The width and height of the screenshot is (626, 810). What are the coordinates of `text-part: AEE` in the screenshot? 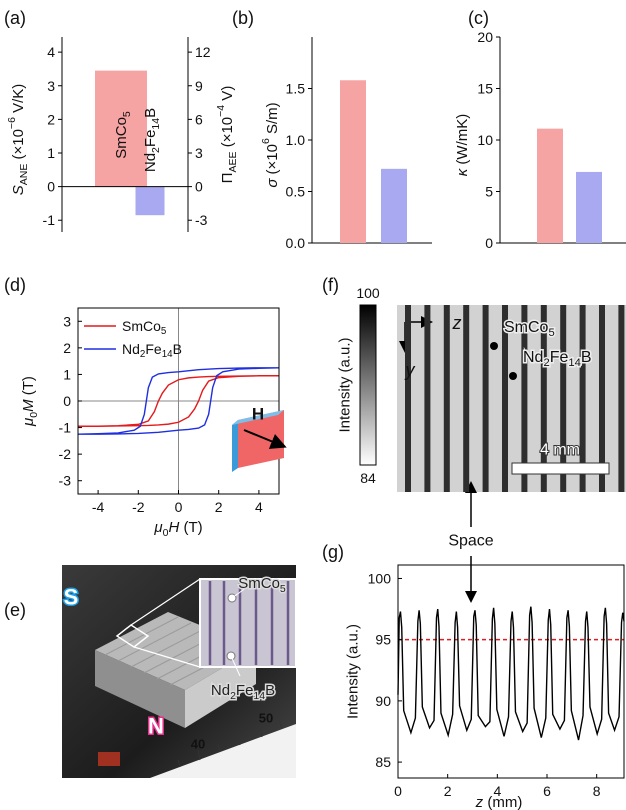 It's located at (233, 161).